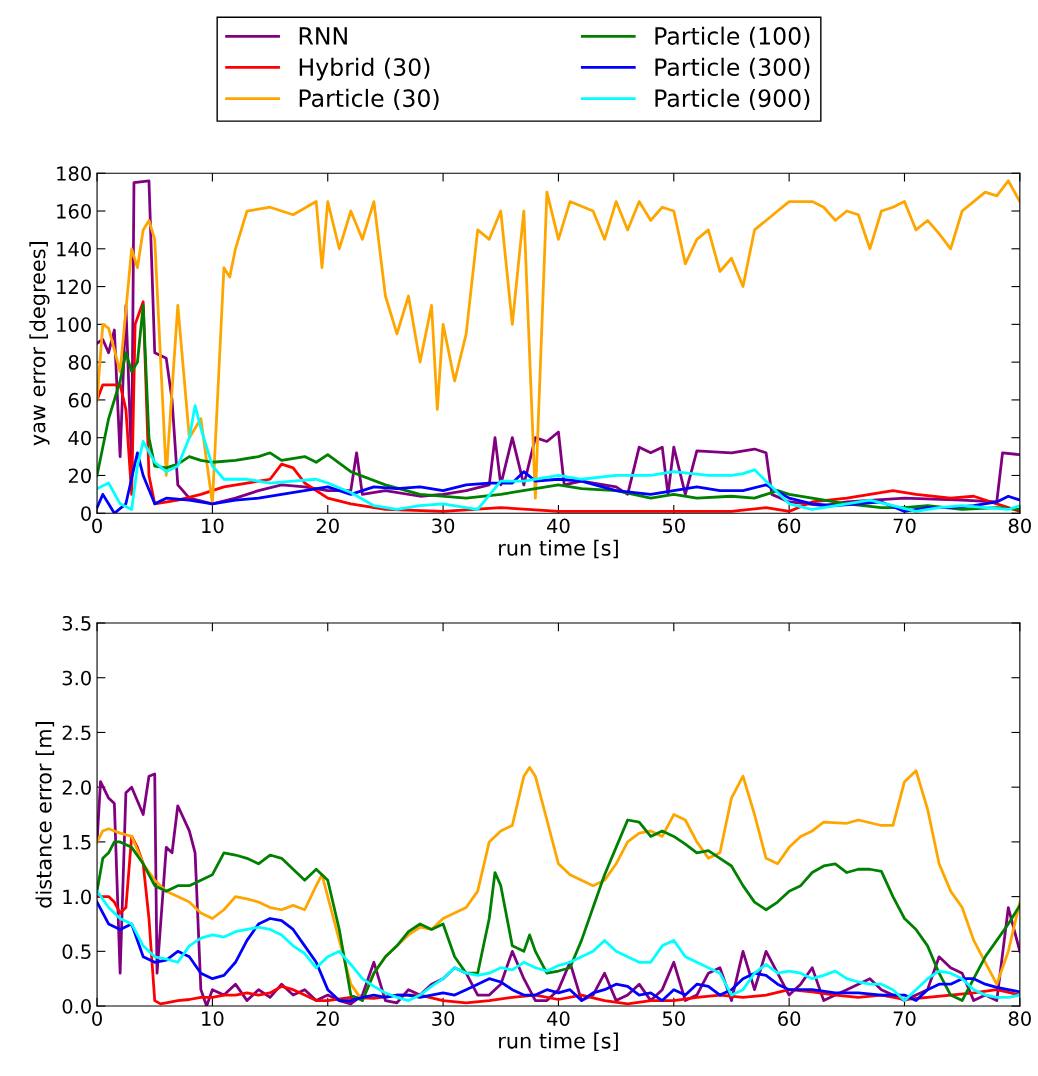 The height and width of the screenshot is (1076, 1038). Describe the element at coordinates (74, 173) in the screenshot. I see `y-tick-label: 180` at that location.